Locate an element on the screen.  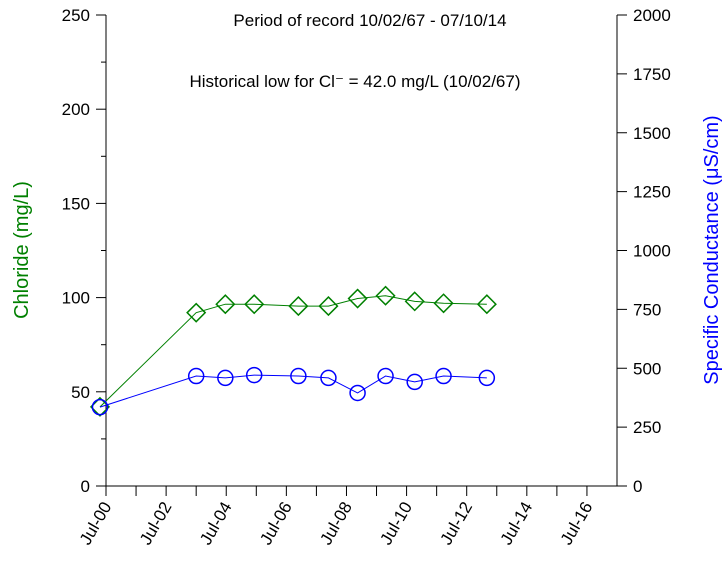
y2-tick-label: 1500 is located at coordinates (652, 133).